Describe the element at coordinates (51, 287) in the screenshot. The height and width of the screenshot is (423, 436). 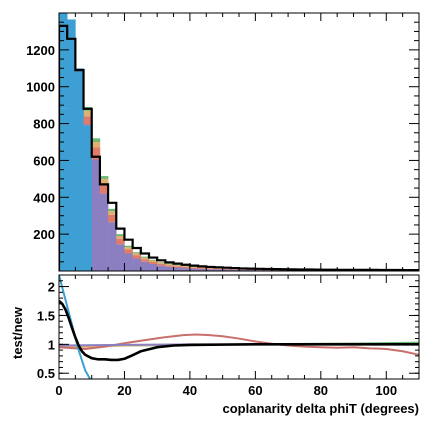
I see `bottom-y-tick-label: 2` at that location.